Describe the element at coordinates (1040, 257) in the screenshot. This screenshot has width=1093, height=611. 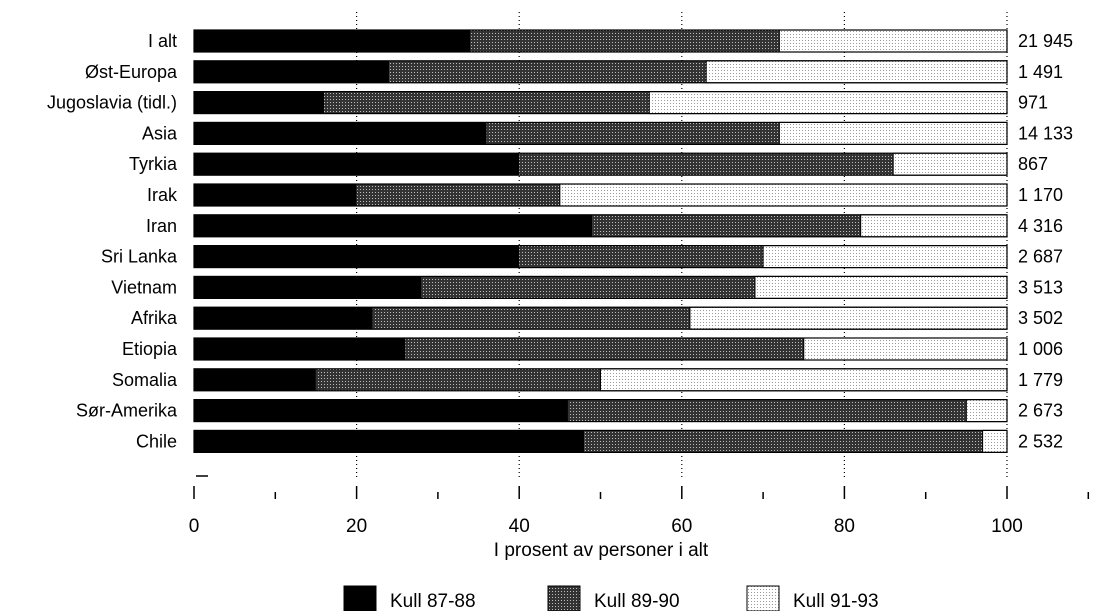
I see `total-label: 2 687` at that location.